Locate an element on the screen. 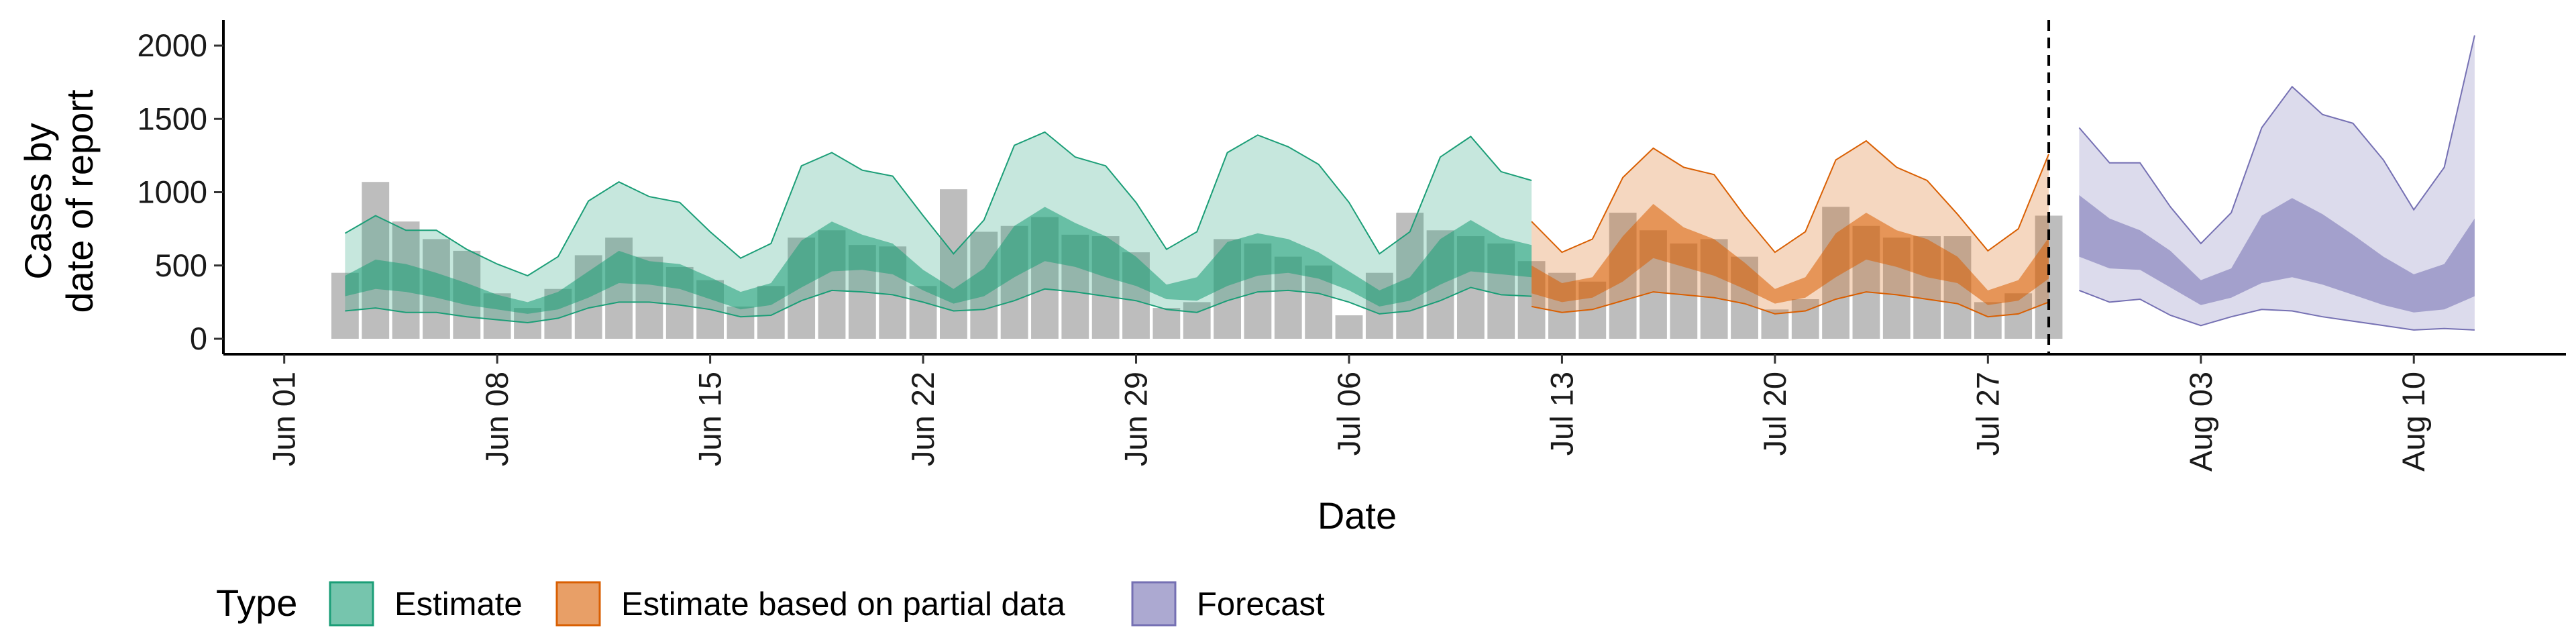  y-tick-label: 1500 is located at coordinates (172, 118).